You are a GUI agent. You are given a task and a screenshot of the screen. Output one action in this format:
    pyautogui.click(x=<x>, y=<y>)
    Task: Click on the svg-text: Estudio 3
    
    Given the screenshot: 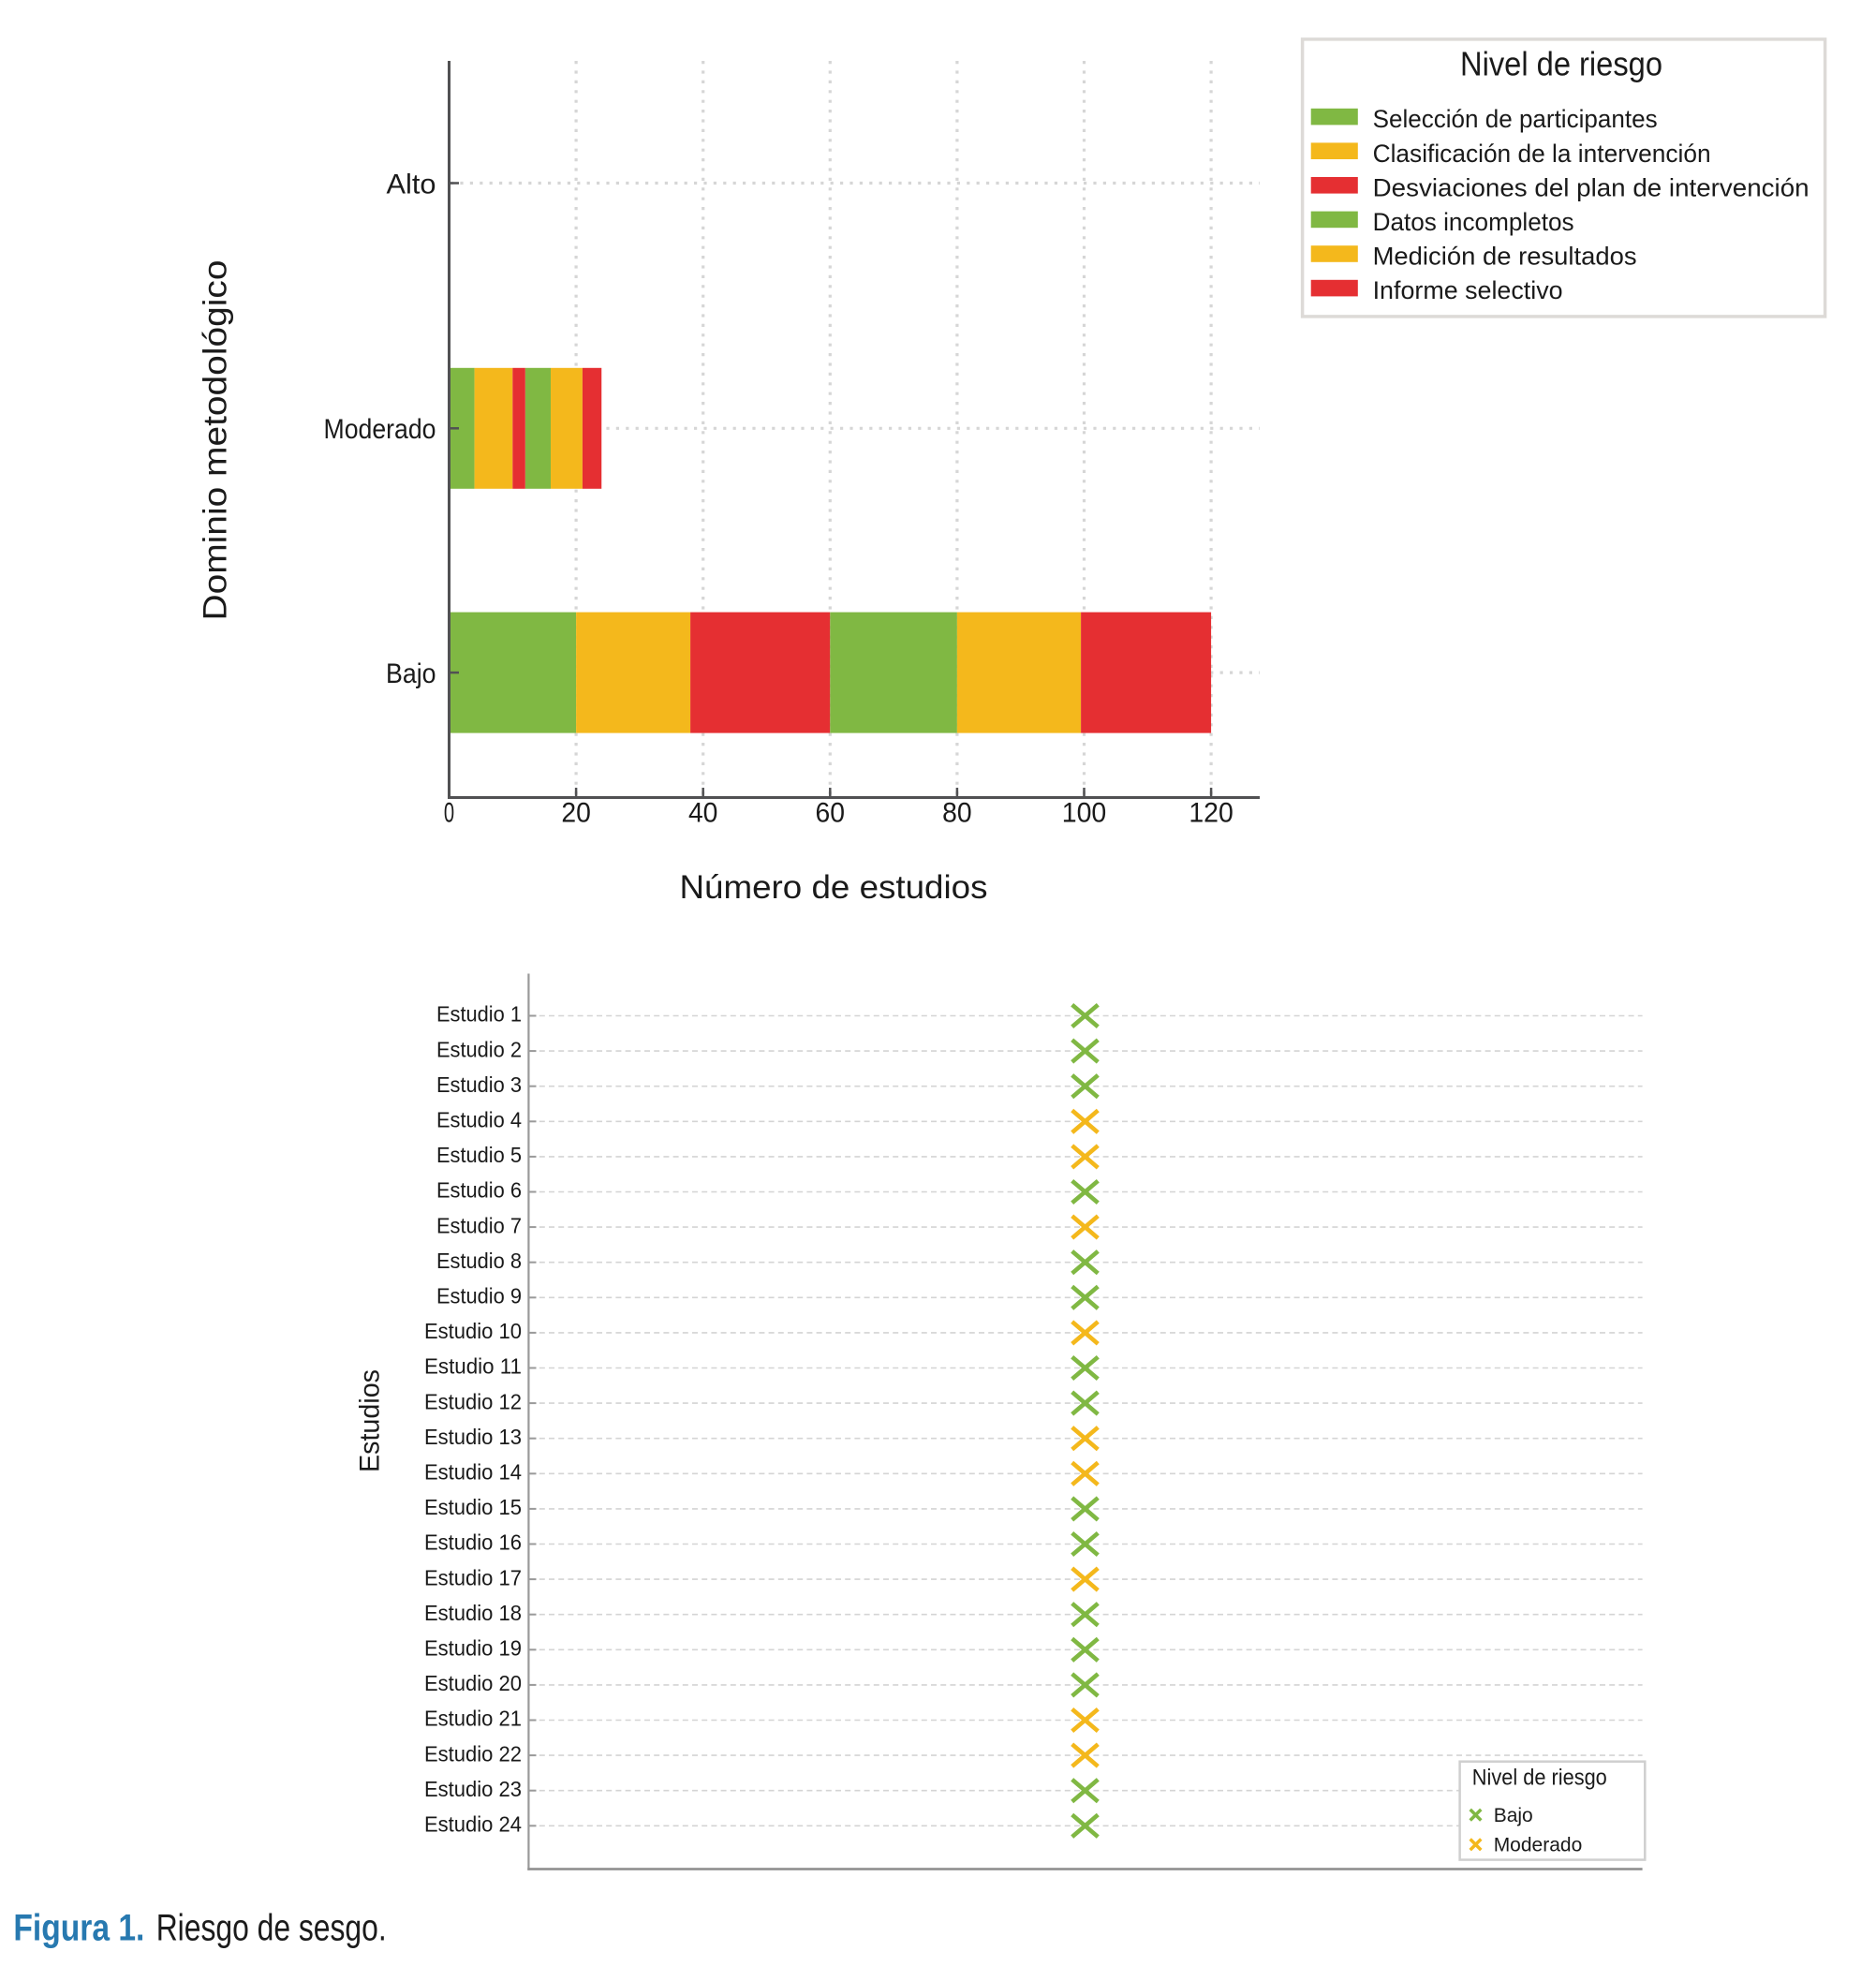 What is the action you would take?
    pyautogui.click(x=479, y=1084)
    